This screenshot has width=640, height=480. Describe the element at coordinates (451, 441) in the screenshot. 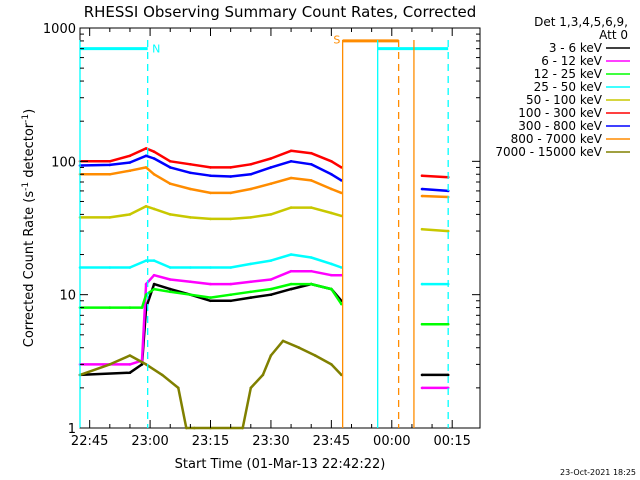

I see `x-tick-label-6: 00:15` at that location.